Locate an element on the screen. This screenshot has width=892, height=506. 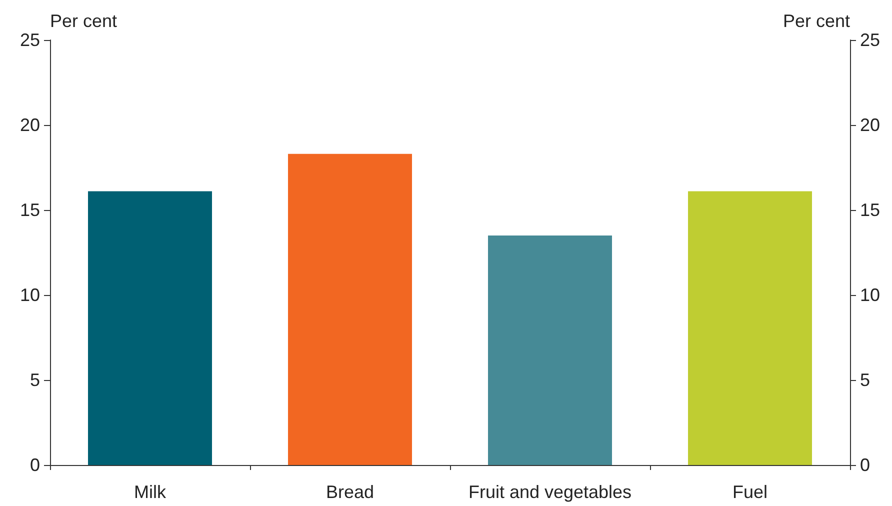
y2-tick-label: 15 is located at coordinates (870, 210).